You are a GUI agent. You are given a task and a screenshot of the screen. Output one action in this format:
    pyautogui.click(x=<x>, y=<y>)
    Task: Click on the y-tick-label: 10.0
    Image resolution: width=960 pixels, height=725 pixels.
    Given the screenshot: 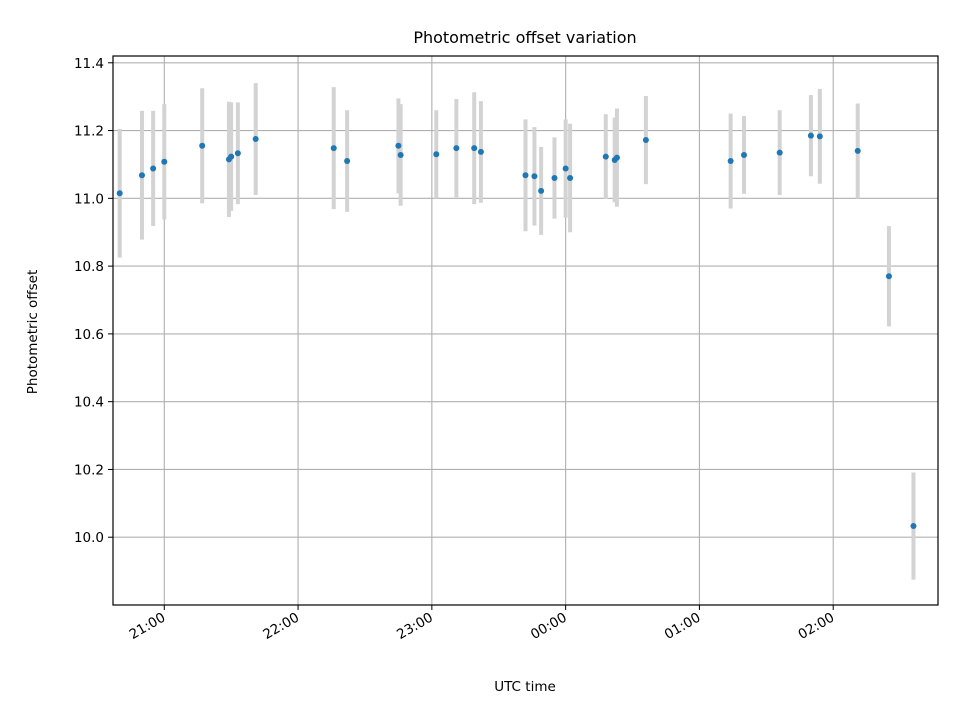 What is the action you would take?
    pyautogui.click(x=89, y=538)
    